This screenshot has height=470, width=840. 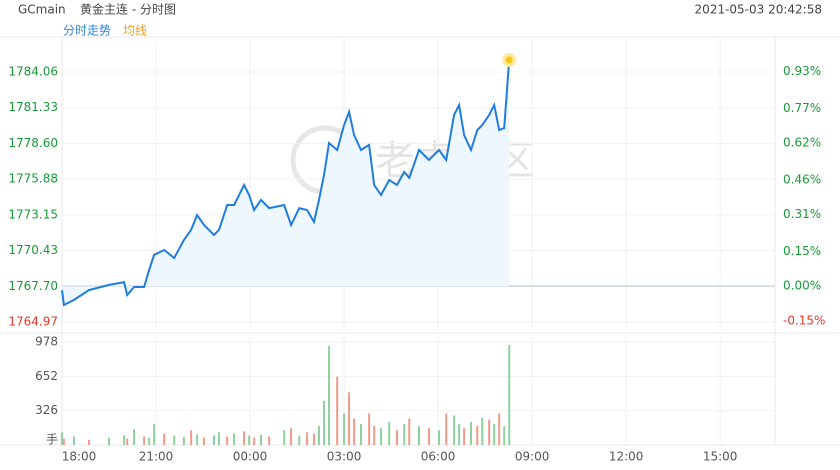 I want to click on volume-tick-label: 手, so click(x=52, y=440).